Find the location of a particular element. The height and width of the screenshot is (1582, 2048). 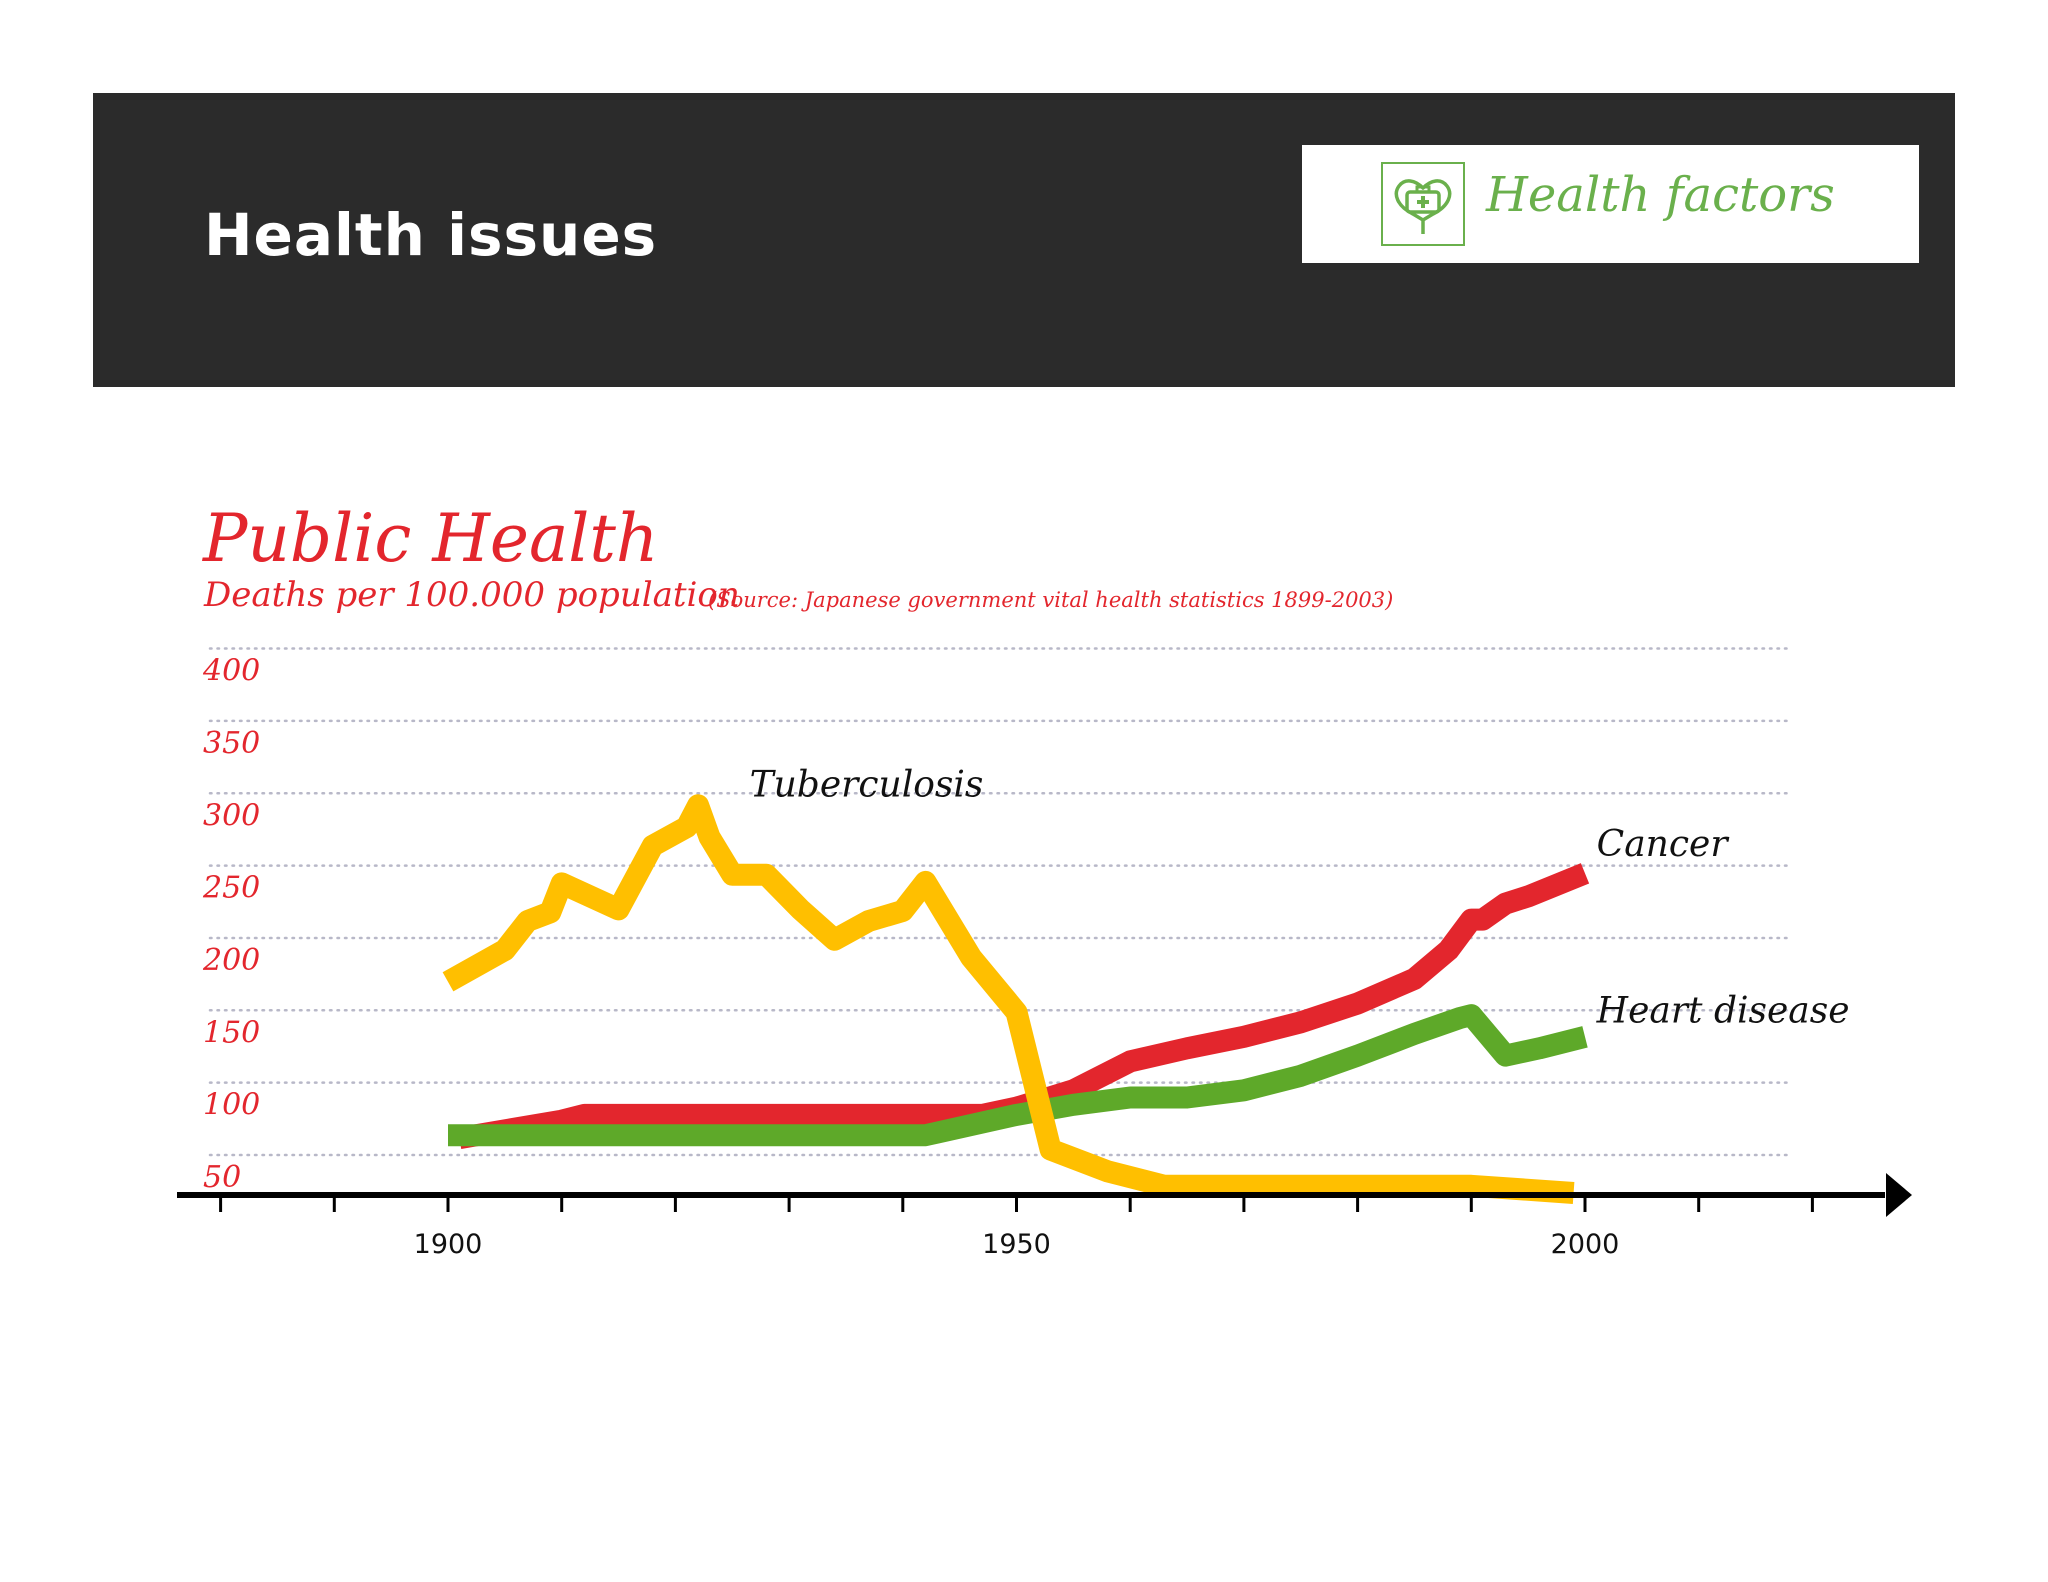

brand-label: Health factors is located at coordinates (1660, 195).